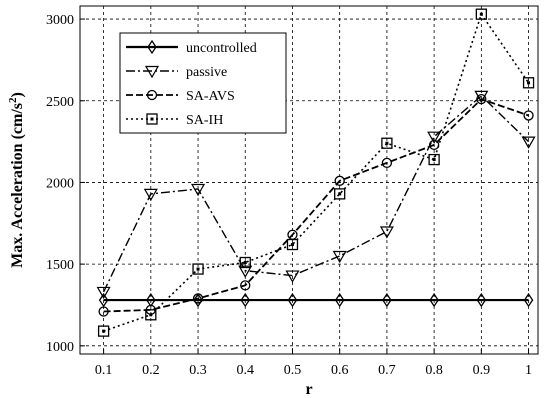 Image resolution: width=544 pixels, height=398 pixels. What do you see at coordinates (434, 370) in the screenshot?
I see `x-tick-label: 0.8` at bounding box center [434, 370].